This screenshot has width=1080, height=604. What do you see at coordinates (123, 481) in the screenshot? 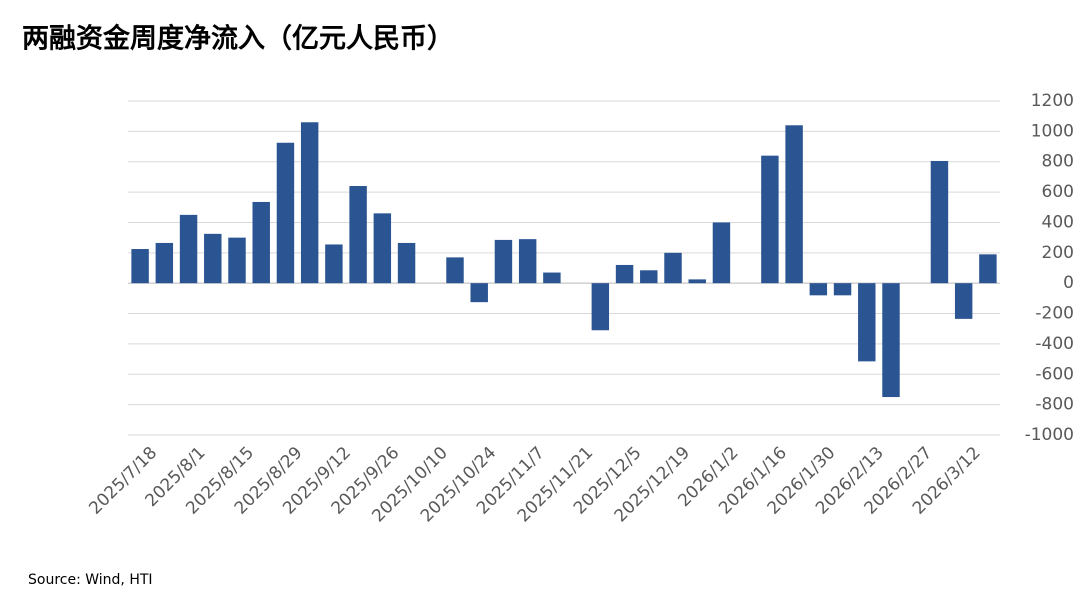
I see `x-tick-label: 2025/7/18` at bounding box center [123, 481].